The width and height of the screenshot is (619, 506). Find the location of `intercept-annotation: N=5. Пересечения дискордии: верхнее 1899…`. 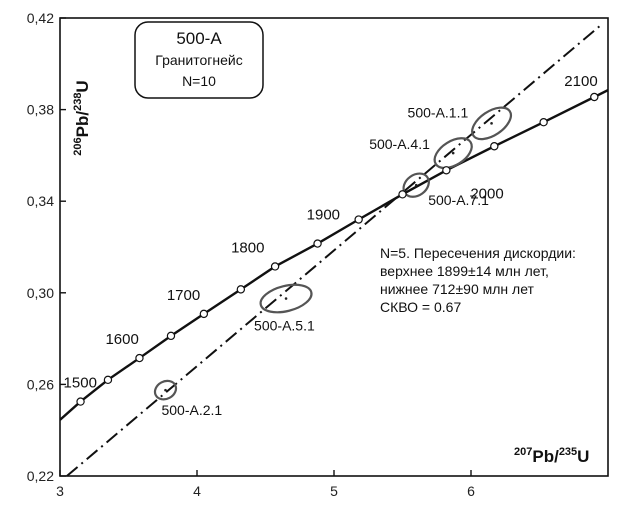

intercept-annotation: N=5. Пересечения дискордии: верхнее 1899… is located at coordinates (478, 280).